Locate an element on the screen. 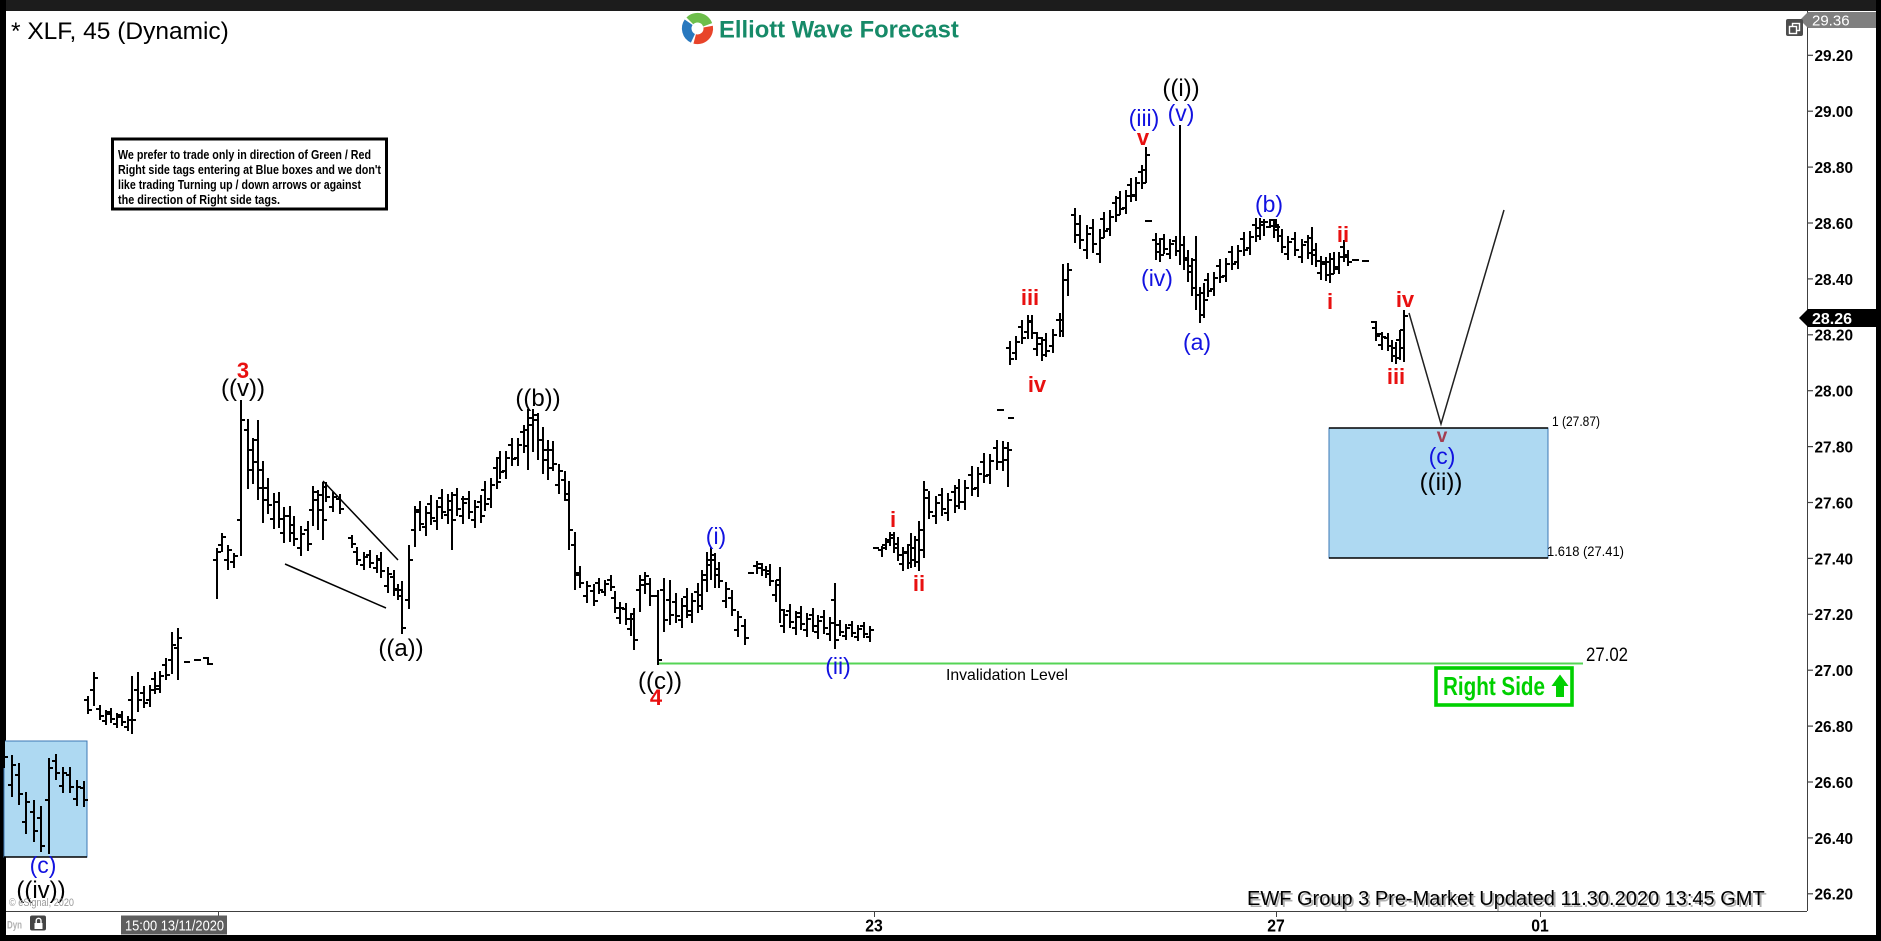 The width and height of the screenshot is (1881, 941). svg-text: 1 (27.87) is located at coordinates (1576, 421).